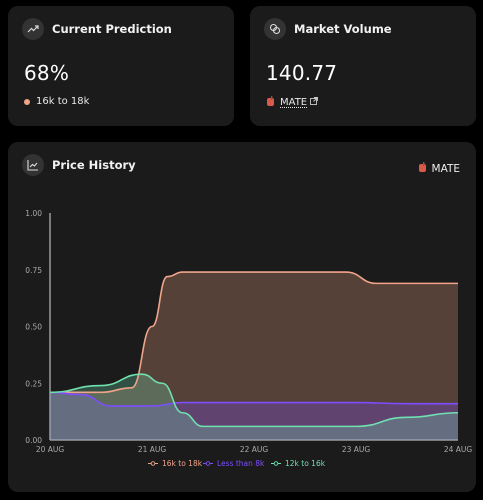 The height and width of the screenshot is (500, 483). I want to click on volume-value: 140.77, so click(302, 73).